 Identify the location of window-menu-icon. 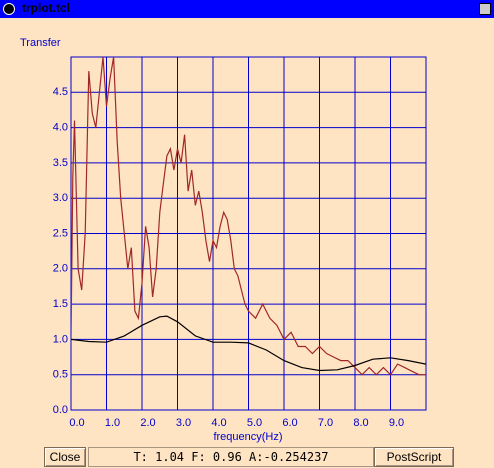
(9, 9).